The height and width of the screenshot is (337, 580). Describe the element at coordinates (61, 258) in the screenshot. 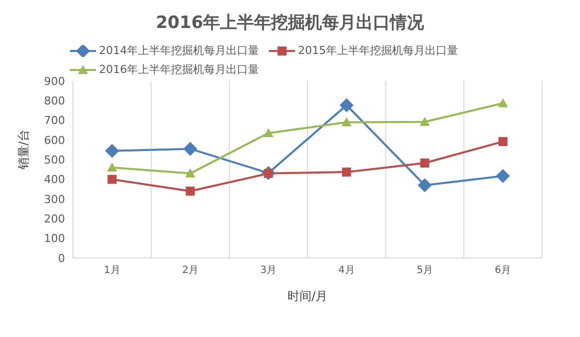

I see `y-tick-label: 0` at that location.